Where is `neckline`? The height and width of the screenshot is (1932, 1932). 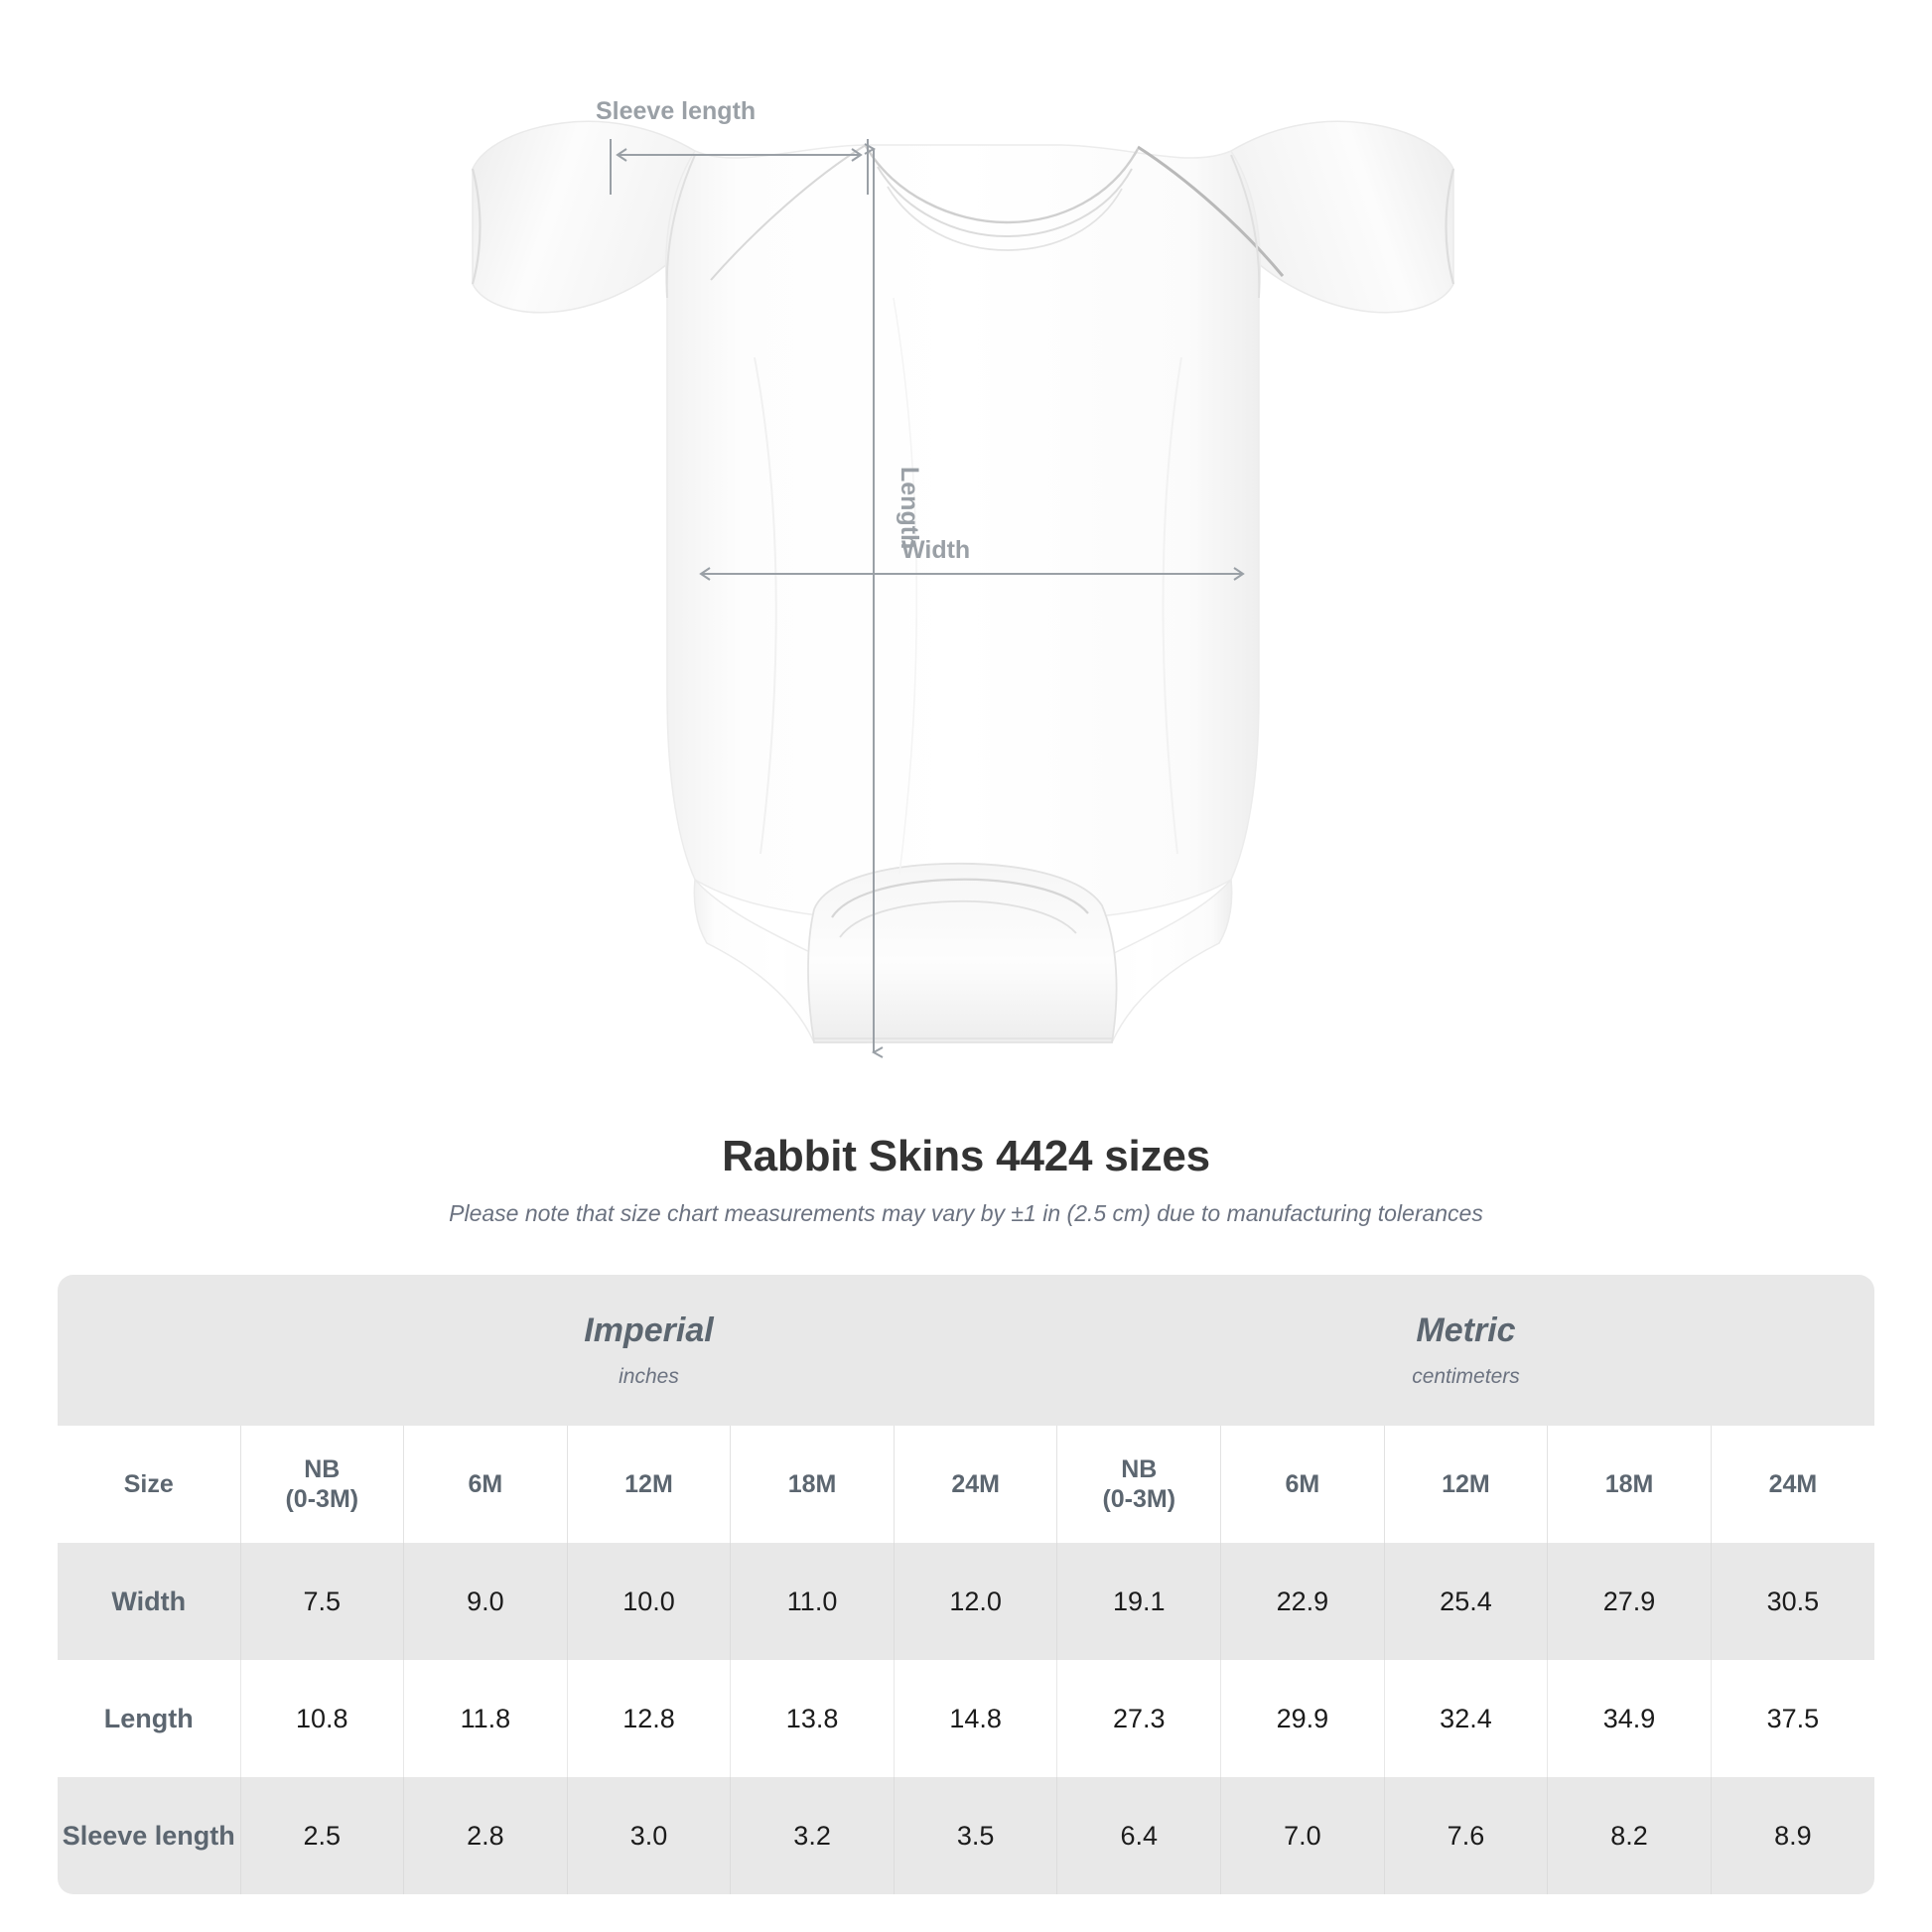 neckline is located at coordinates (1002, 184).